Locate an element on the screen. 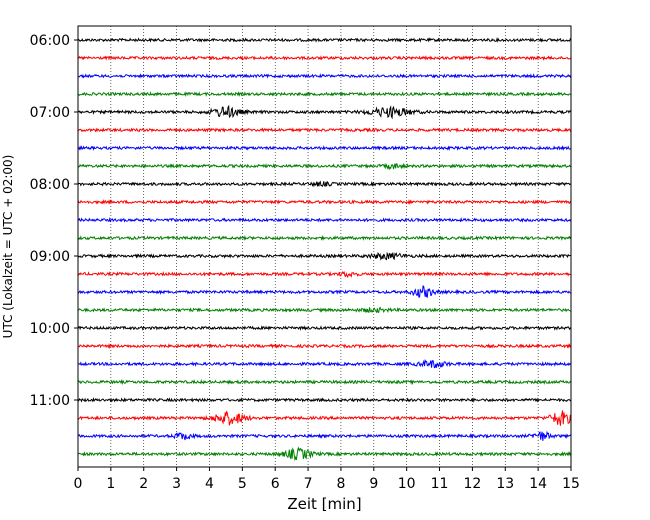 The width and height of the screenshot is (650, 520). y-tick-label: 06:00 is located at coordinates (50, 41).